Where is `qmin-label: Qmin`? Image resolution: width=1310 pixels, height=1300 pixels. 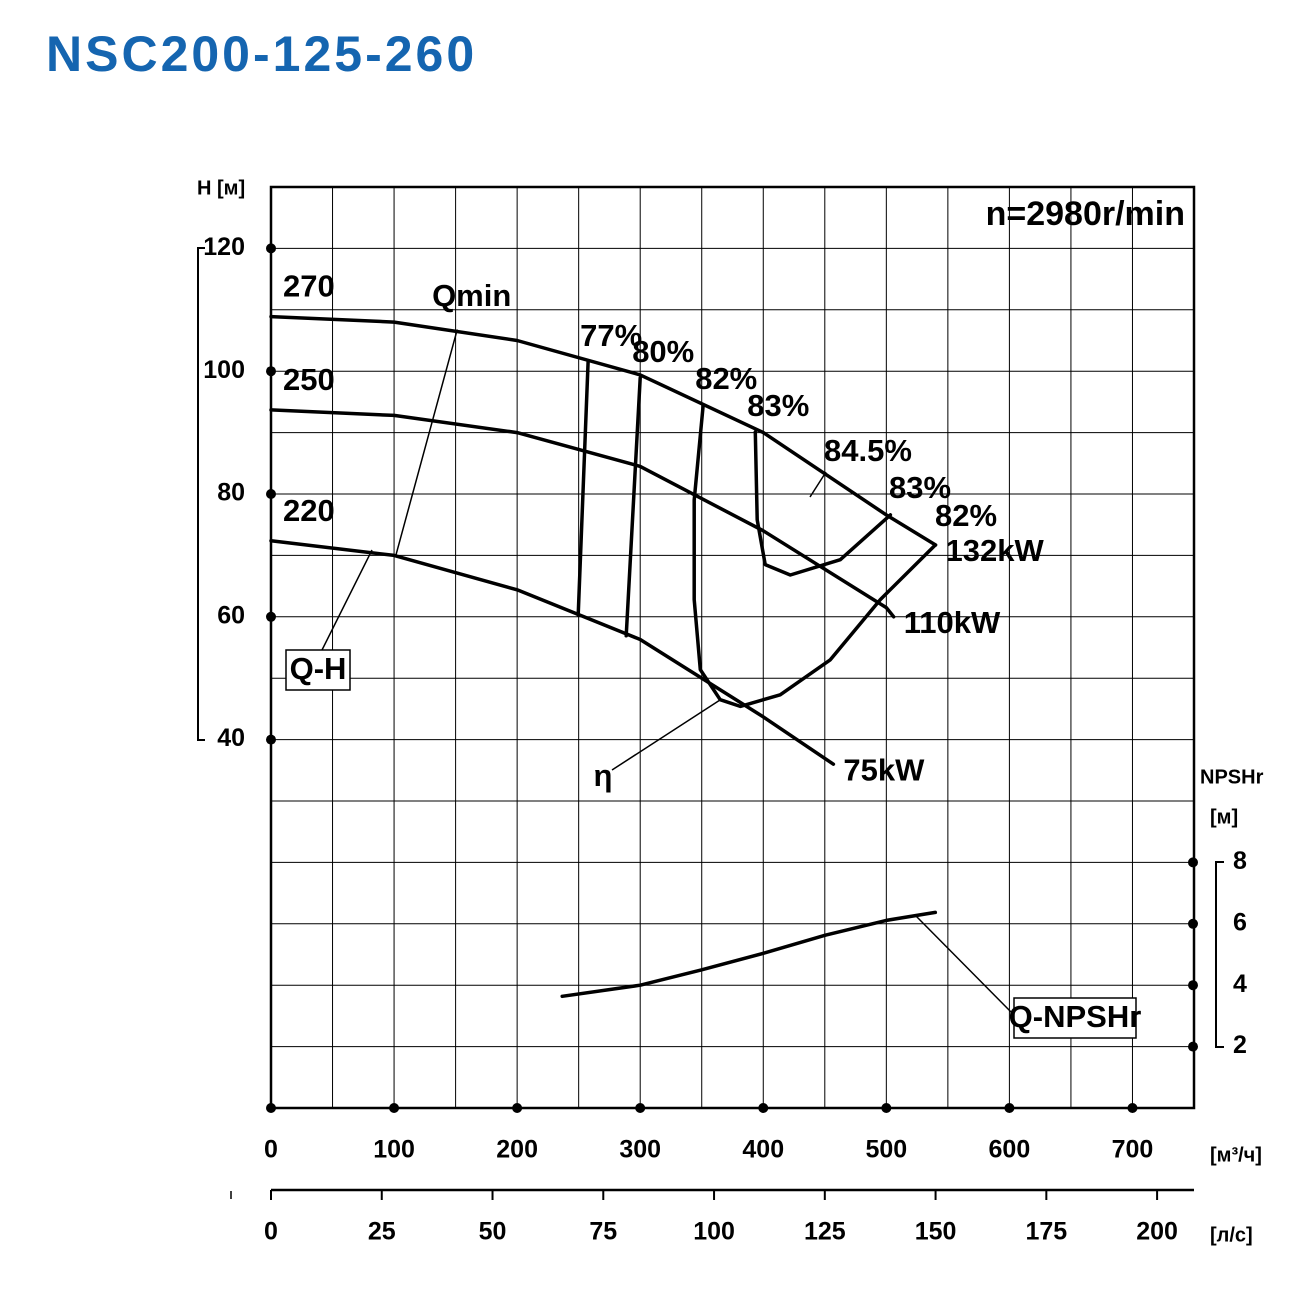 qmin-label: Qmin is located at coordinates (471, 295).